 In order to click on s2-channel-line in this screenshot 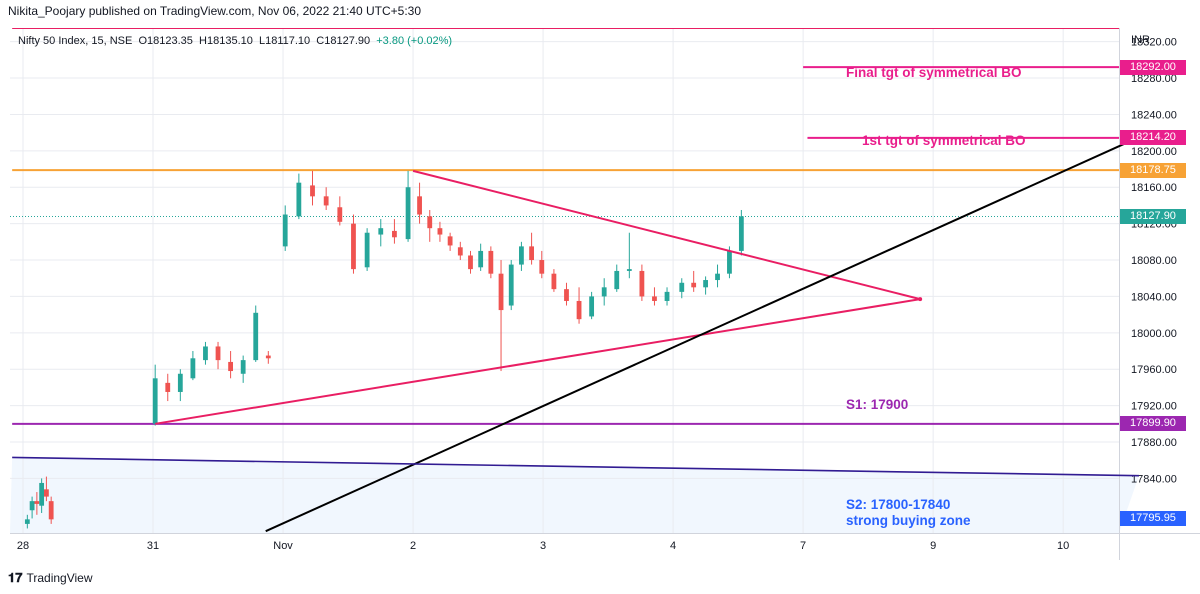, I will do `click(576, 466)`.